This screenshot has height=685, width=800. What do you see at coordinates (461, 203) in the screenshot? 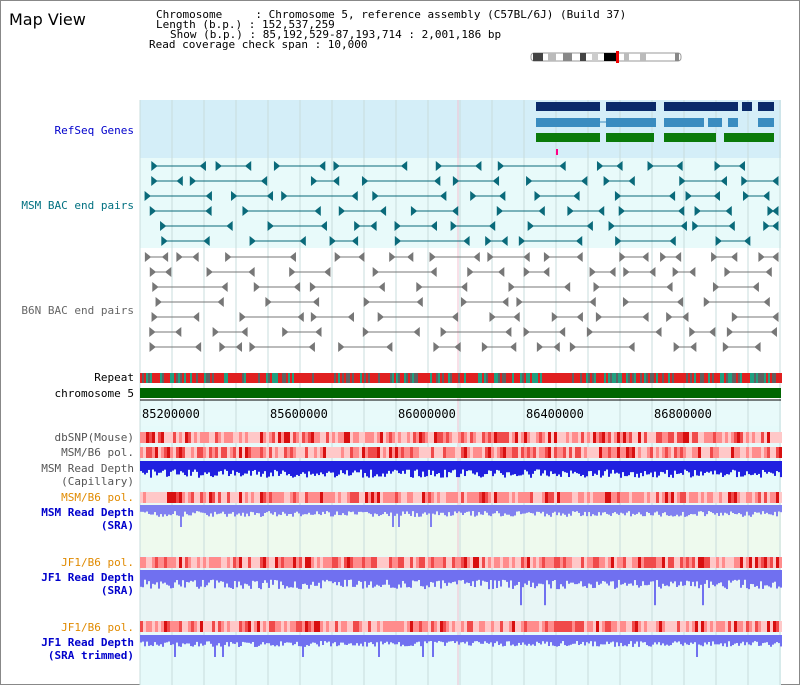
I see `msm-bac-end-pairs` at bounding box center [461, 203].